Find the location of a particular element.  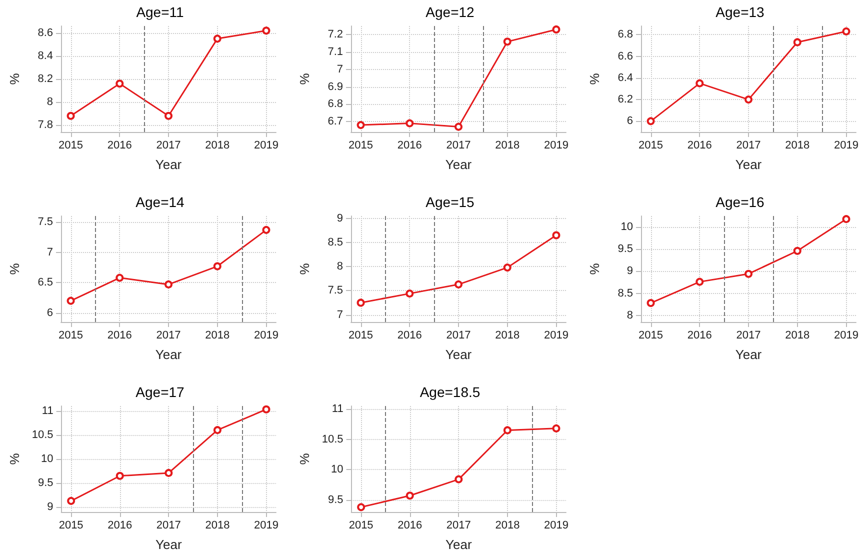

y-tick-label: 8.2 is located at coordinates (45, 79).